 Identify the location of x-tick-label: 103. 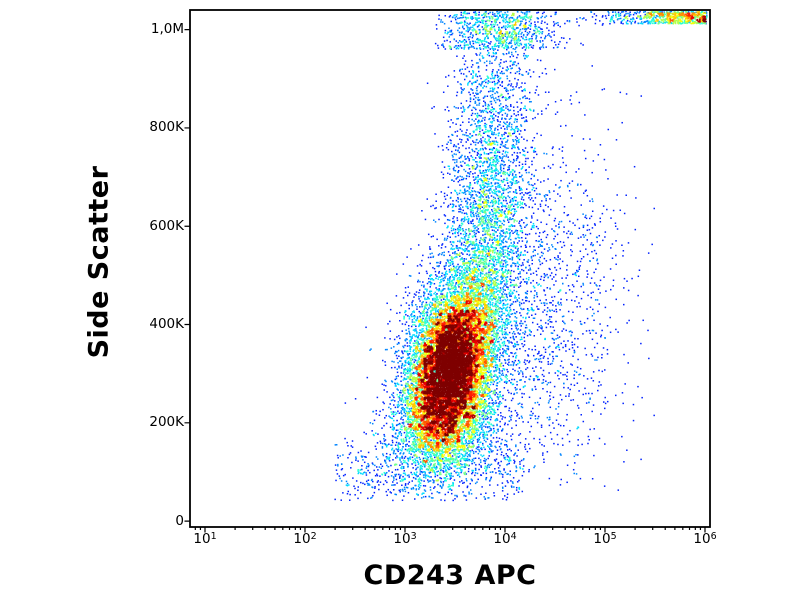
(405, 539).